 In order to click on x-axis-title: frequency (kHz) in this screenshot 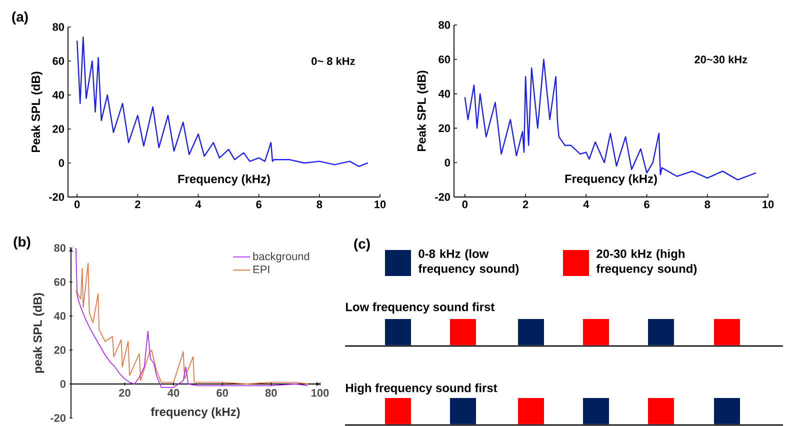, I will do `click(195, 412)`.